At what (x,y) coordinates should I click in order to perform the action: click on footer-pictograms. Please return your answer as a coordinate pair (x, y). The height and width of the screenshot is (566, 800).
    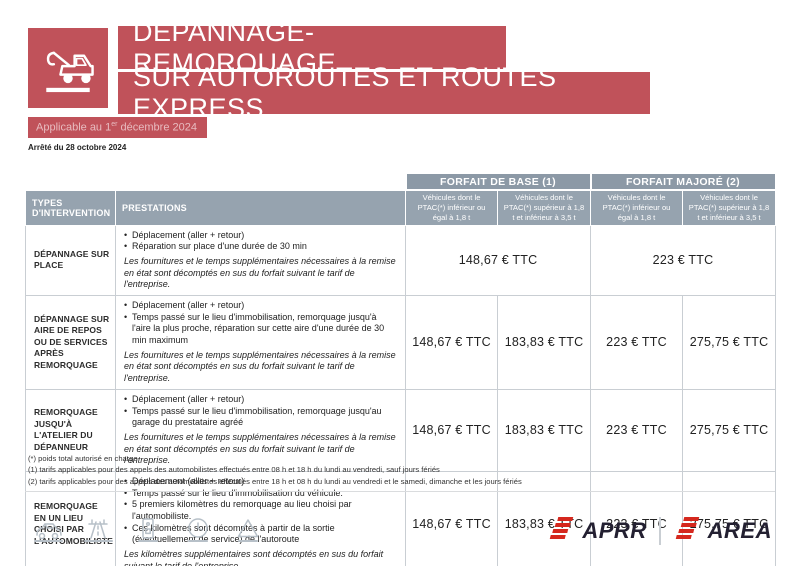
    Looking at the image, I should click on (148, 530).